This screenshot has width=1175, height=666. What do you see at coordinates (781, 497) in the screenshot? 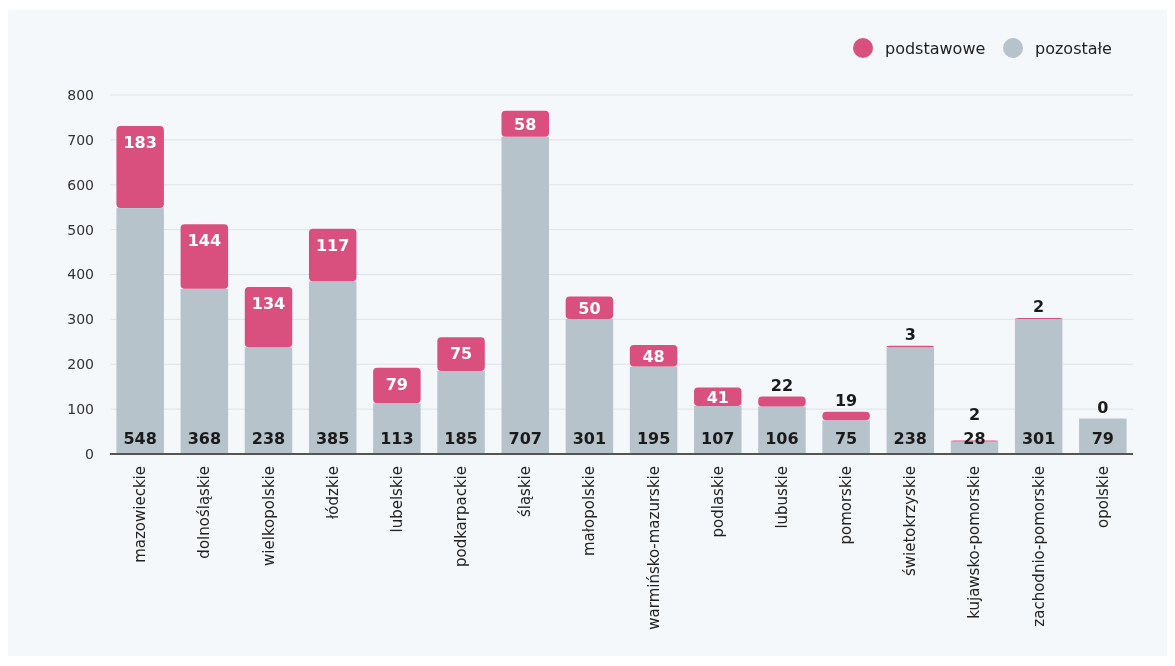
I see `x-tick-label: lubuskie` at bounding box center [781, 497].